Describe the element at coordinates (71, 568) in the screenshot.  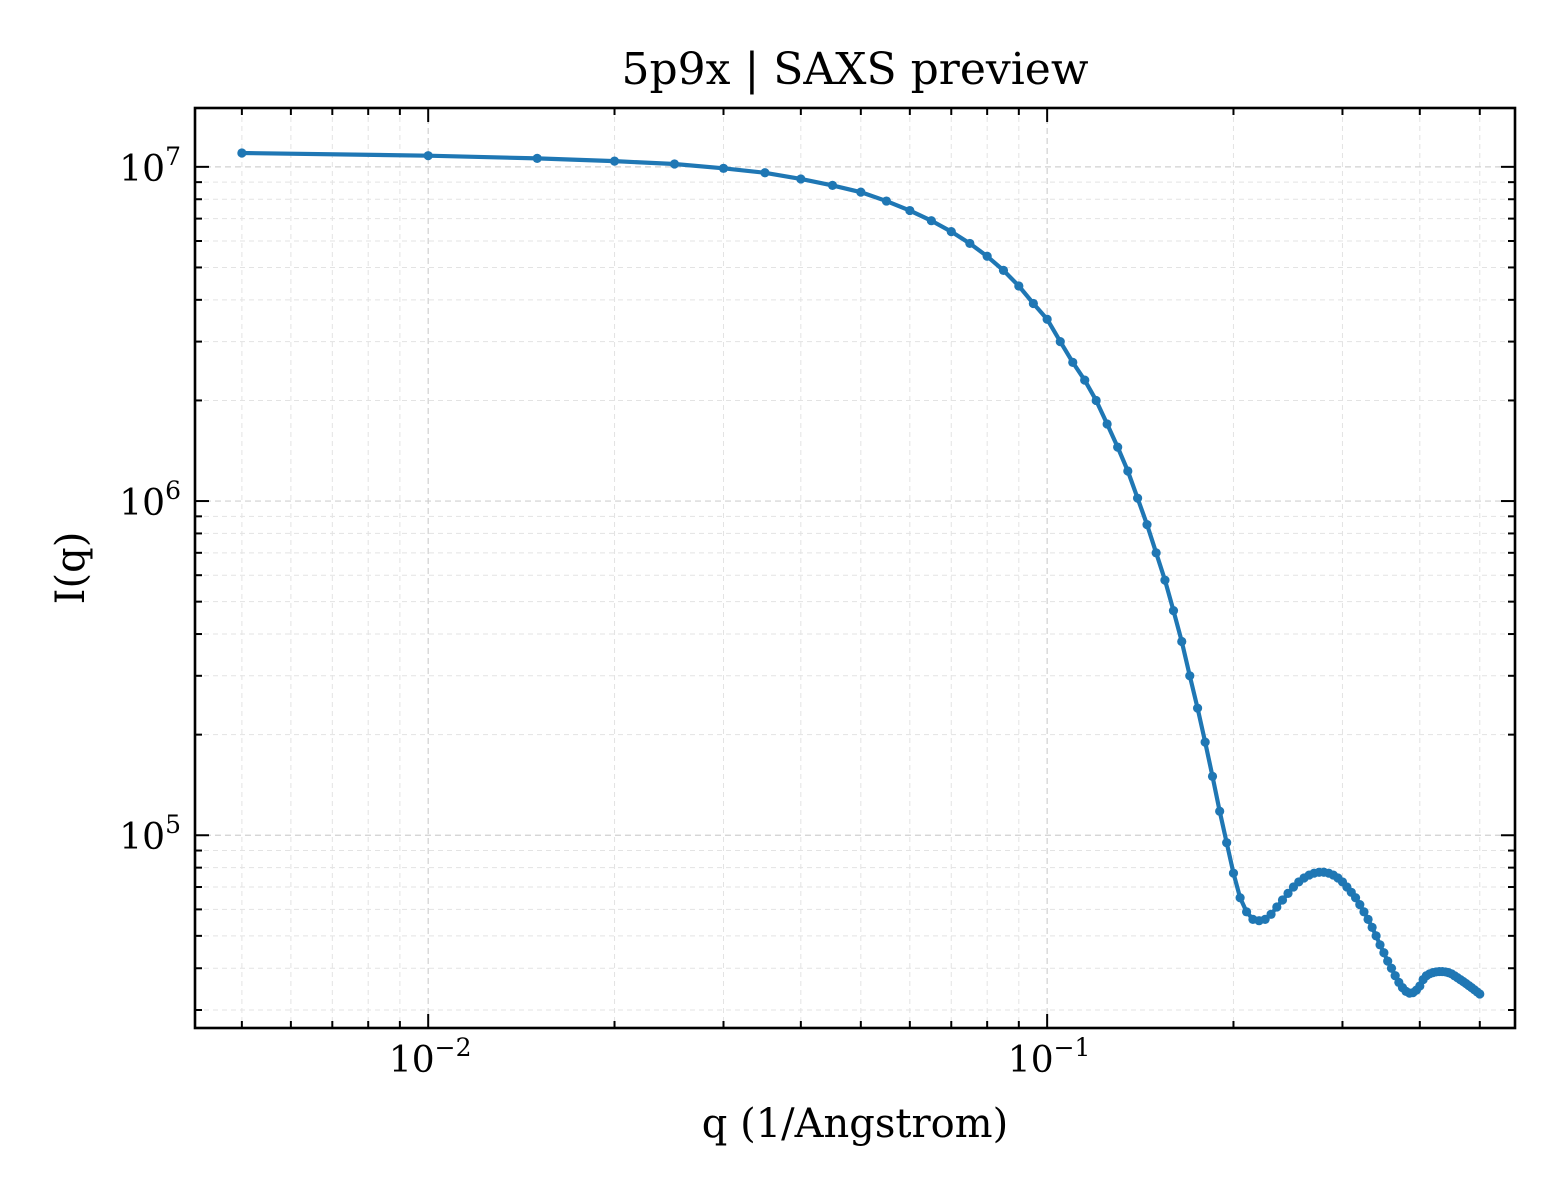
I see `y-axis-label: I(q)` at that location.